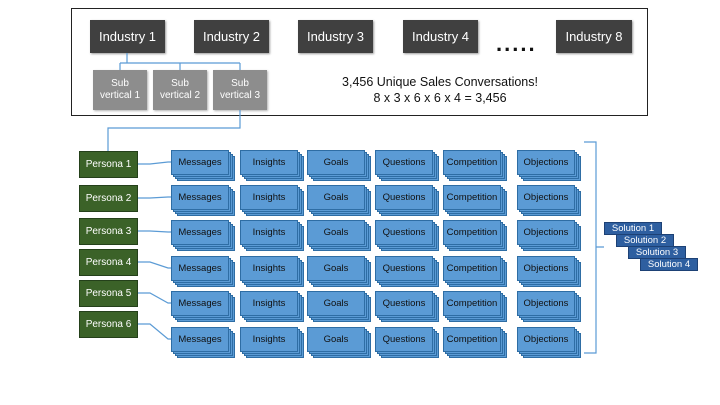 This screenshot has height=405, width=720. What do you see at coordinates (180, 90) in the screenshot?
I see `sub-vertical-box: Sub vertical 2` at bounding box center [180, 90].